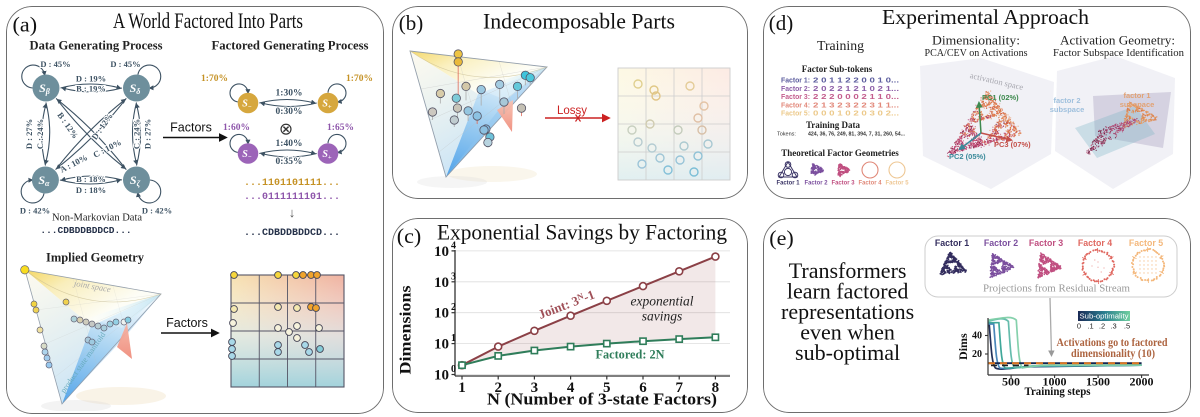 This screenshot has height=417, width=1200. I want to click on svg-text: representations, so click(847, 311).